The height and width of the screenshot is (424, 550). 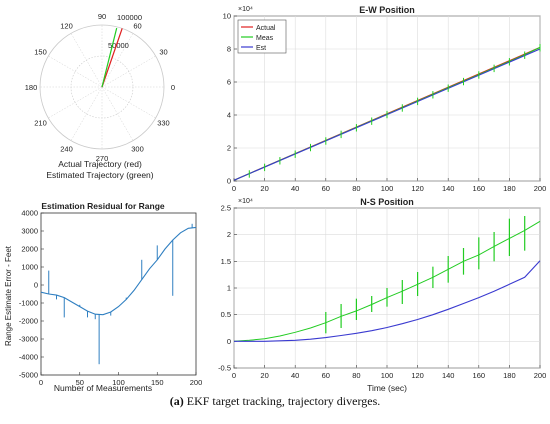 What do you see at coordinates (176, 401) in the screenshot?
I see `caption-label: (a)` at bounding box center [176, 401].